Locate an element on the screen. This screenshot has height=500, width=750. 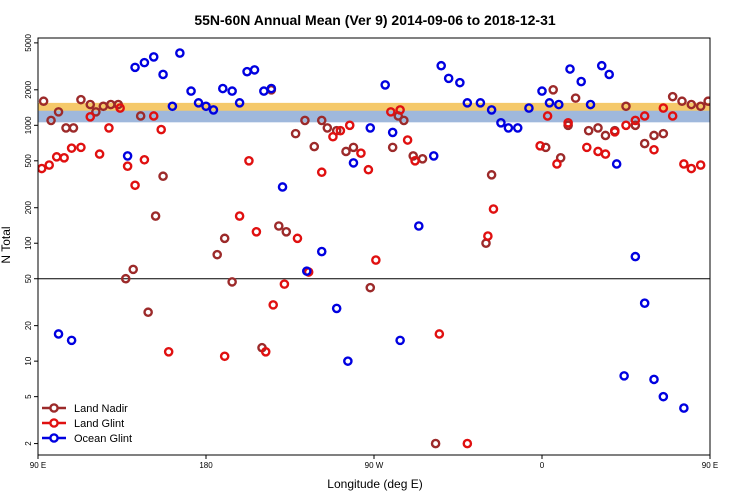
x-tick-label: 90 W is located at coordinates (374, 465).